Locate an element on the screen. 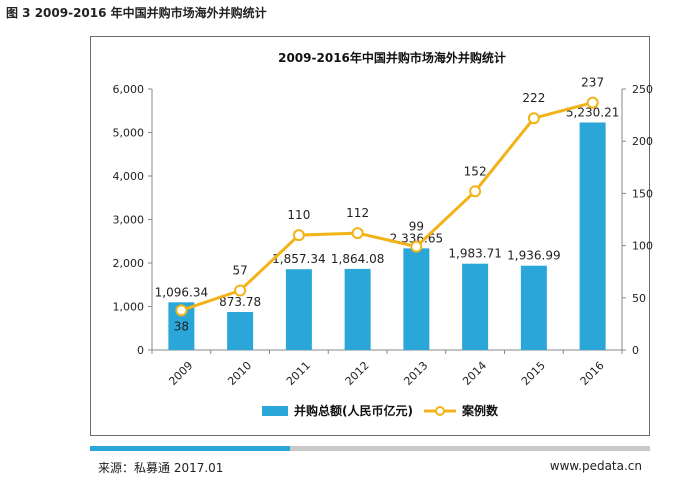 This screenshot has width=690, height=484. bar-data-label: 1,857.34 is located at coordinates (298, 259).